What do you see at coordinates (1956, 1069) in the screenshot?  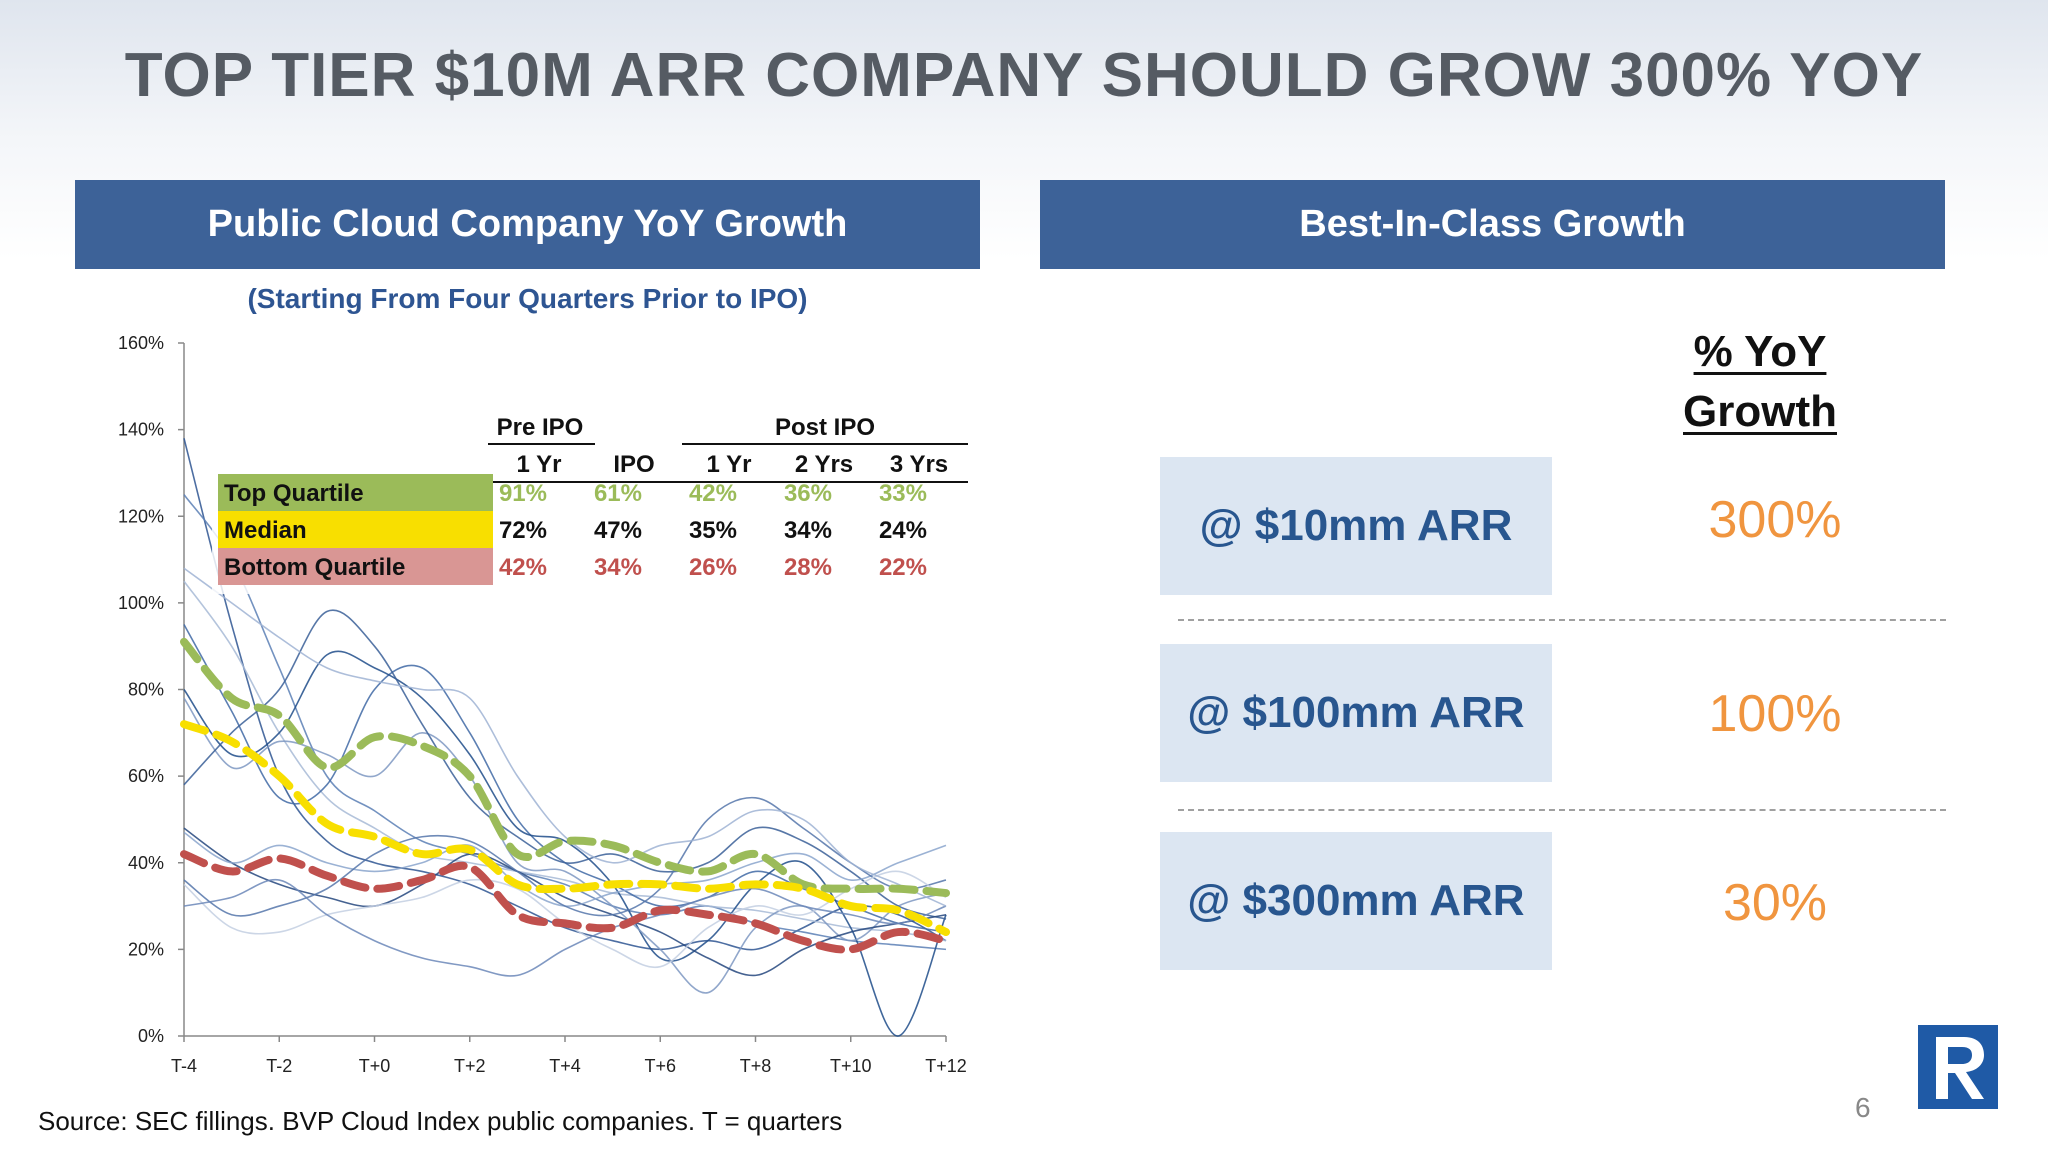 I see `company-logo` at bounding box center [1956, 1069].